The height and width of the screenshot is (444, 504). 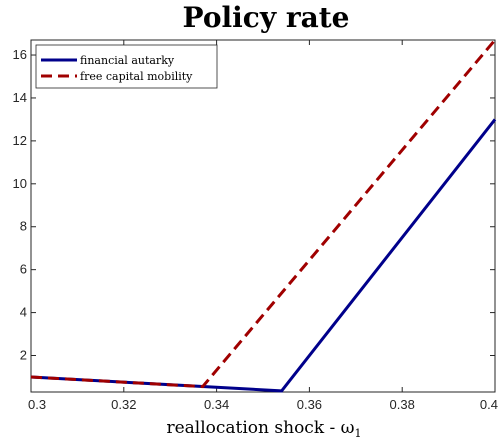 I want to click on x-tick-label: 0.34, so click(x=216, y=404).